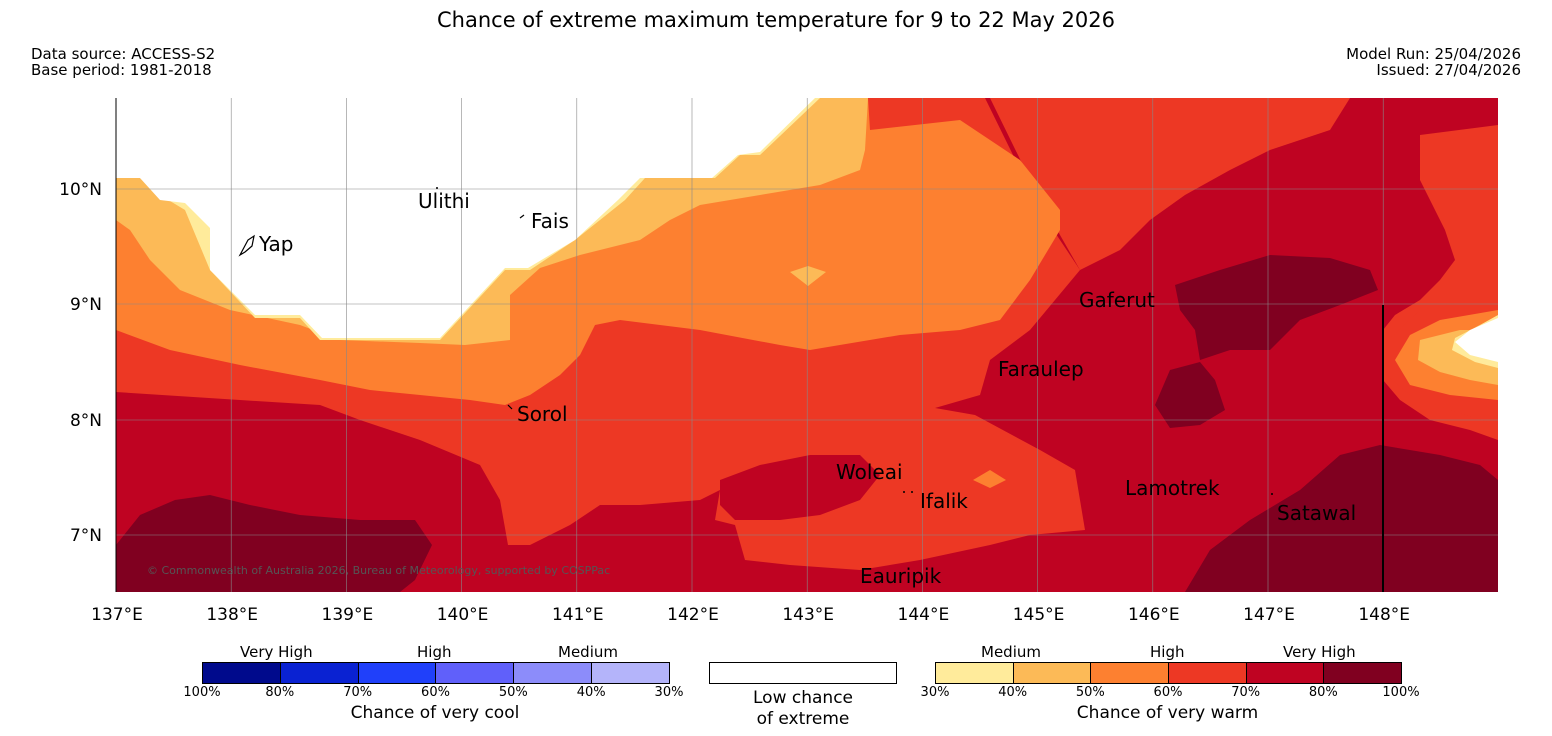 Image resolution: width=1552 pixels, height=736 pixels. I want to click on label-faraulep: Faraulep, so click(1041, 369).